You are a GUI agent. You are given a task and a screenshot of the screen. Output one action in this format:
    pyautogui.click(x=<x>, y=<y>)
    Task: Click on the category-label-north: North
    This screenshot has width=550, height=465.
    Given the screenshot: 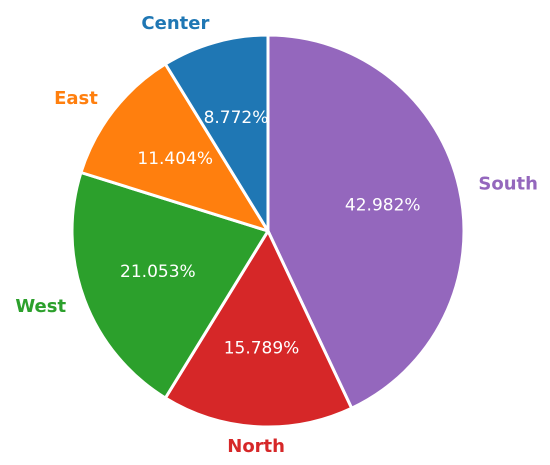 What is the action you would take?
    pyautogui.click(x=256, y=446)
    